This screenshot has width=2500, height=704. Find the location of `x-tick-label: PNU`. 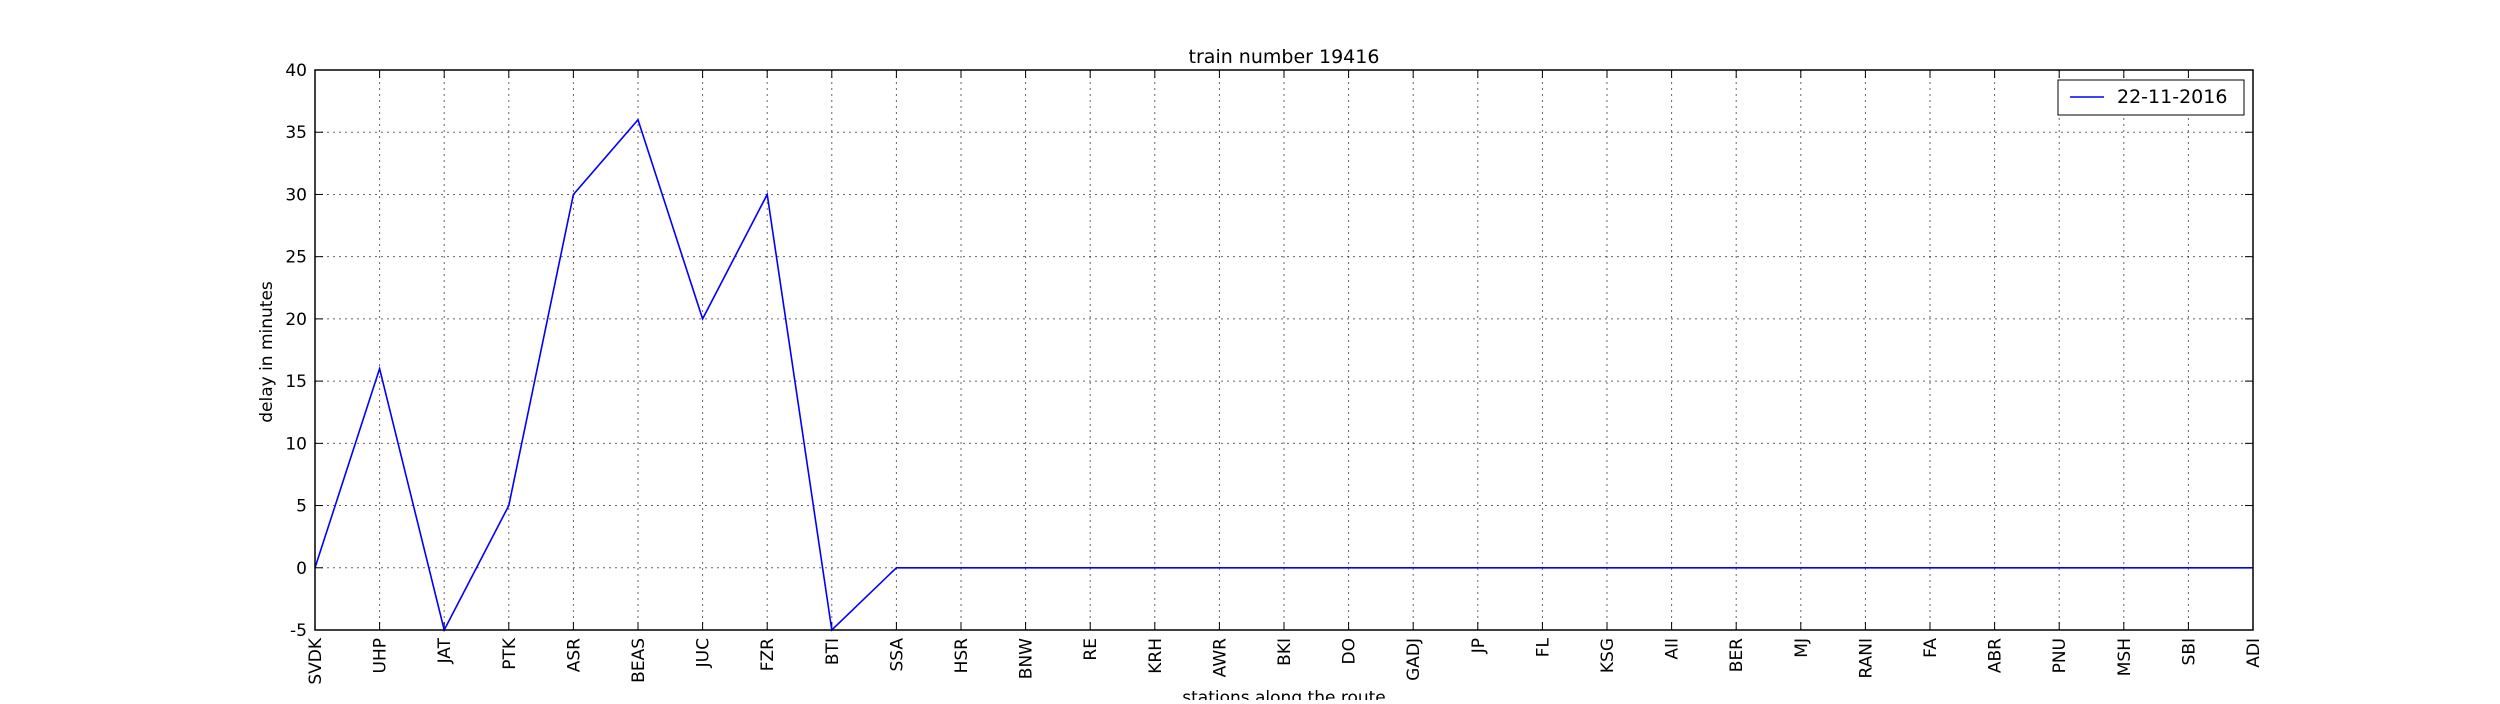

x-tick-label: PNU is located at coordinates (2060, 655).